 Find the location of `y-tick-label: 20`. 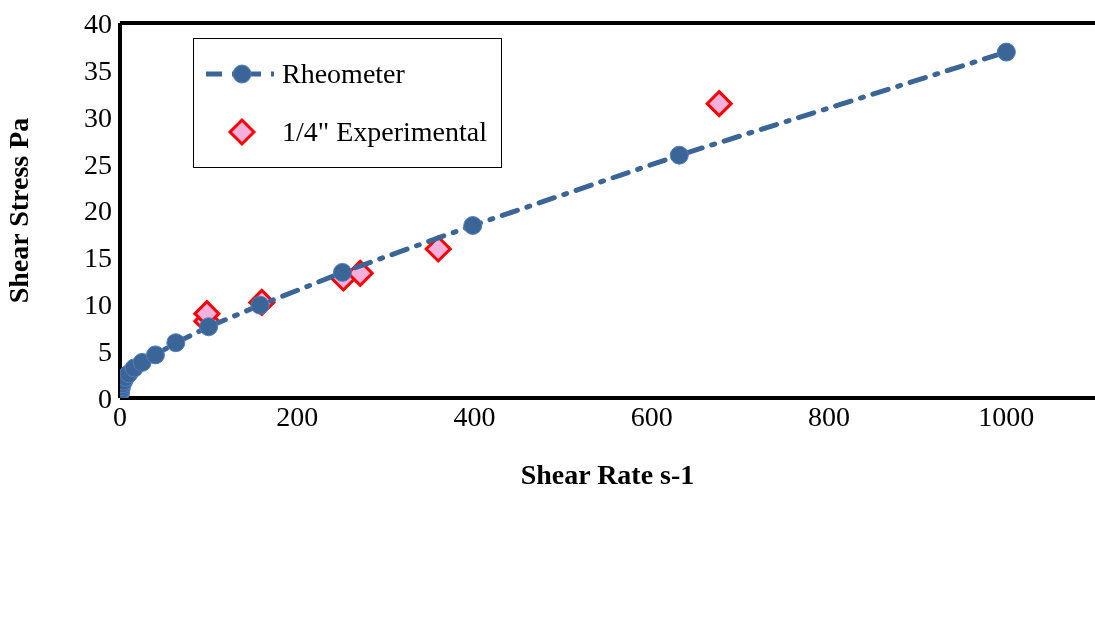

y-tick-label: 20 is located at coordinates (98, 211).